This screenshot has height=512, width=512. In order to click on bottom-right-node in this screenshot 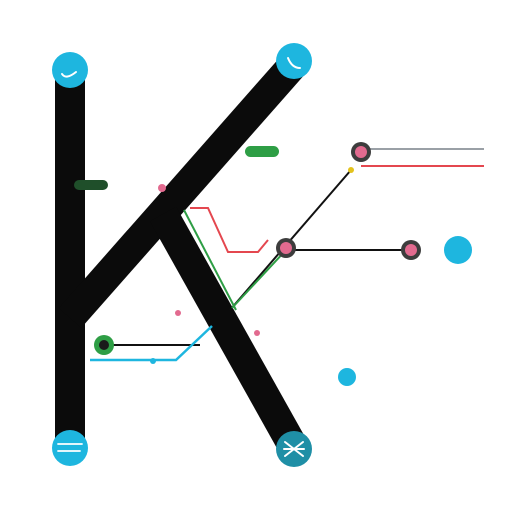, I will do `click(294, 449)`.